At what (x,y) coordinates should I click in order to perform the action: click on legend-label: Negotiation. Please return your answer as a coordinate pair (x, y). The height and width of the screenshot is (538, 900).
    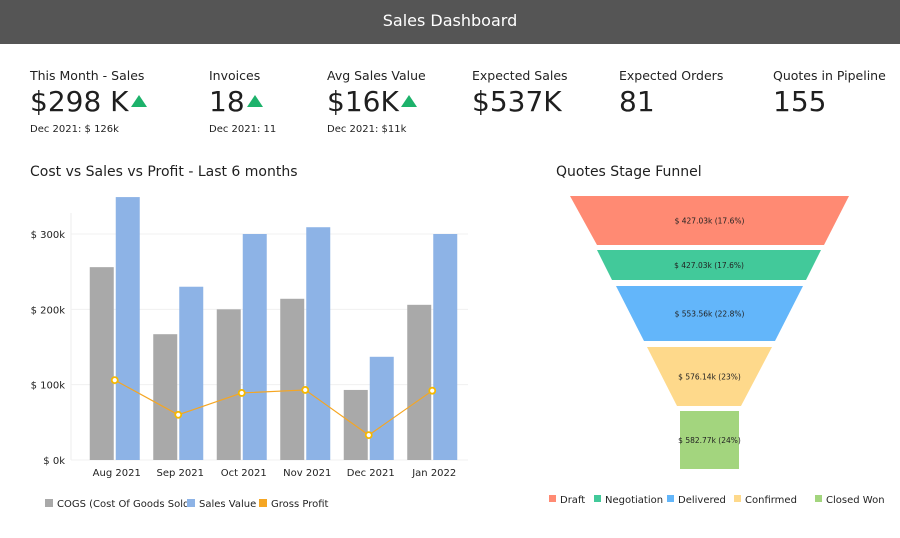
    Looking at the image, I should click on (634, 500).